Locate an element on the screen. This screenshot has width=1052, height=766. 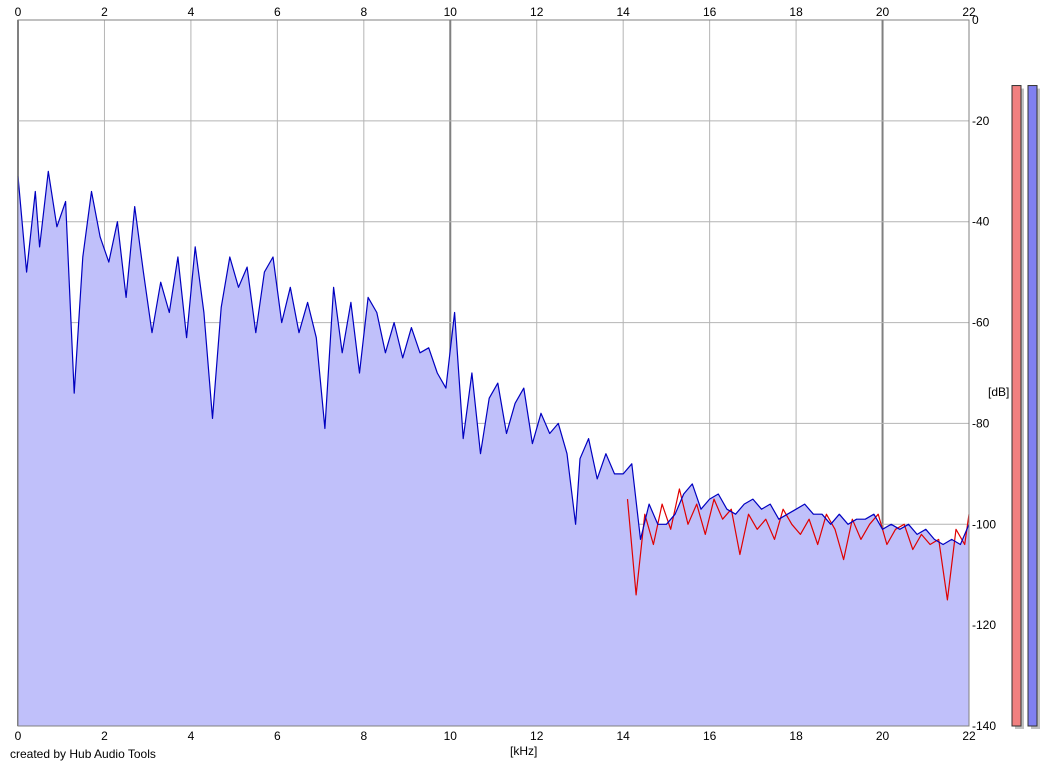
x-tick-top-20: 20 is located at coordinates (883, 12).